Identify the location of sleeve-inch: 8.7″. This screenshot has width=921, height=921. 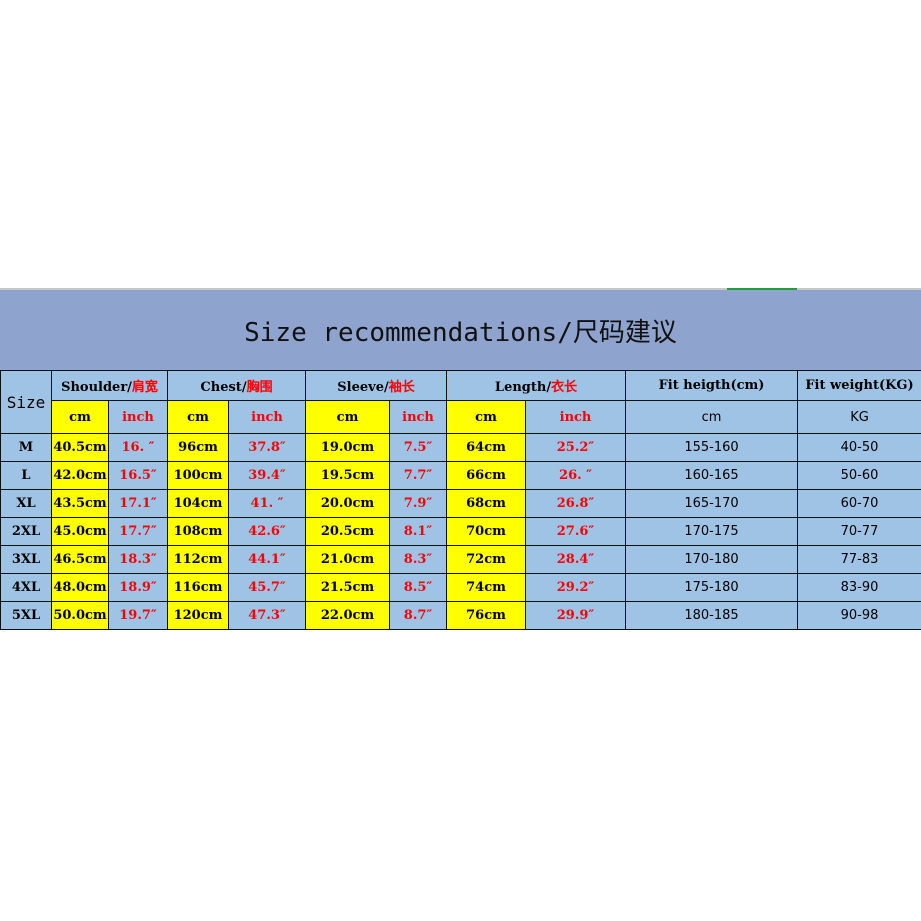
(418, 615).